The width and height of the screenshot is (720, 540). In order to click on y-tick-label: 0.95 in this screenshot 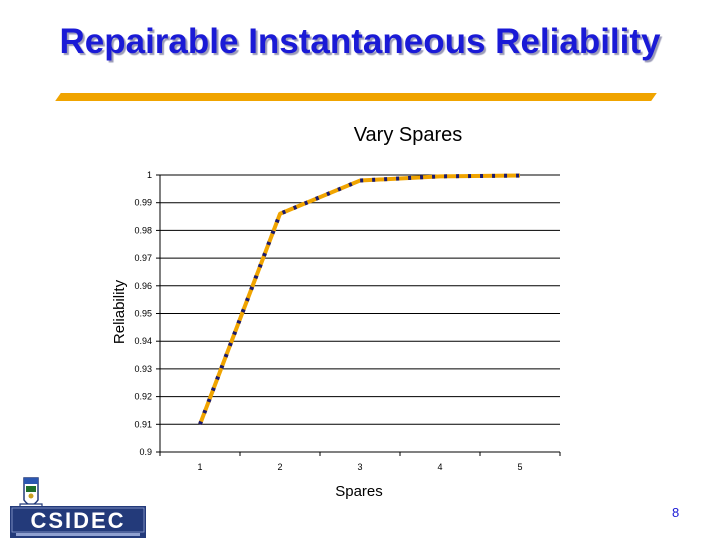, I will do `click(143, 314)`.